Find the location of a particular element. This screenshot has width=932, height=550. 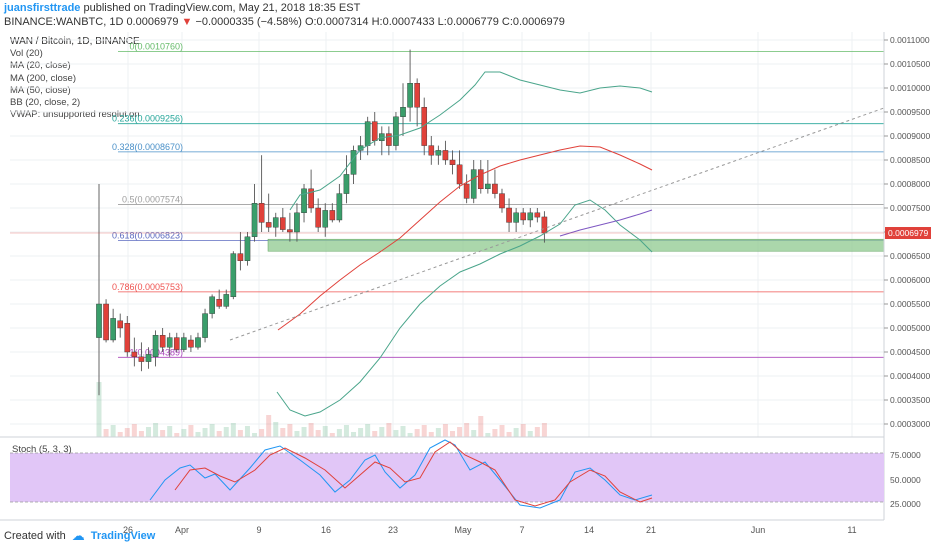

stoch-tick-label: 50.0000 is located at coordinates (905, 480).